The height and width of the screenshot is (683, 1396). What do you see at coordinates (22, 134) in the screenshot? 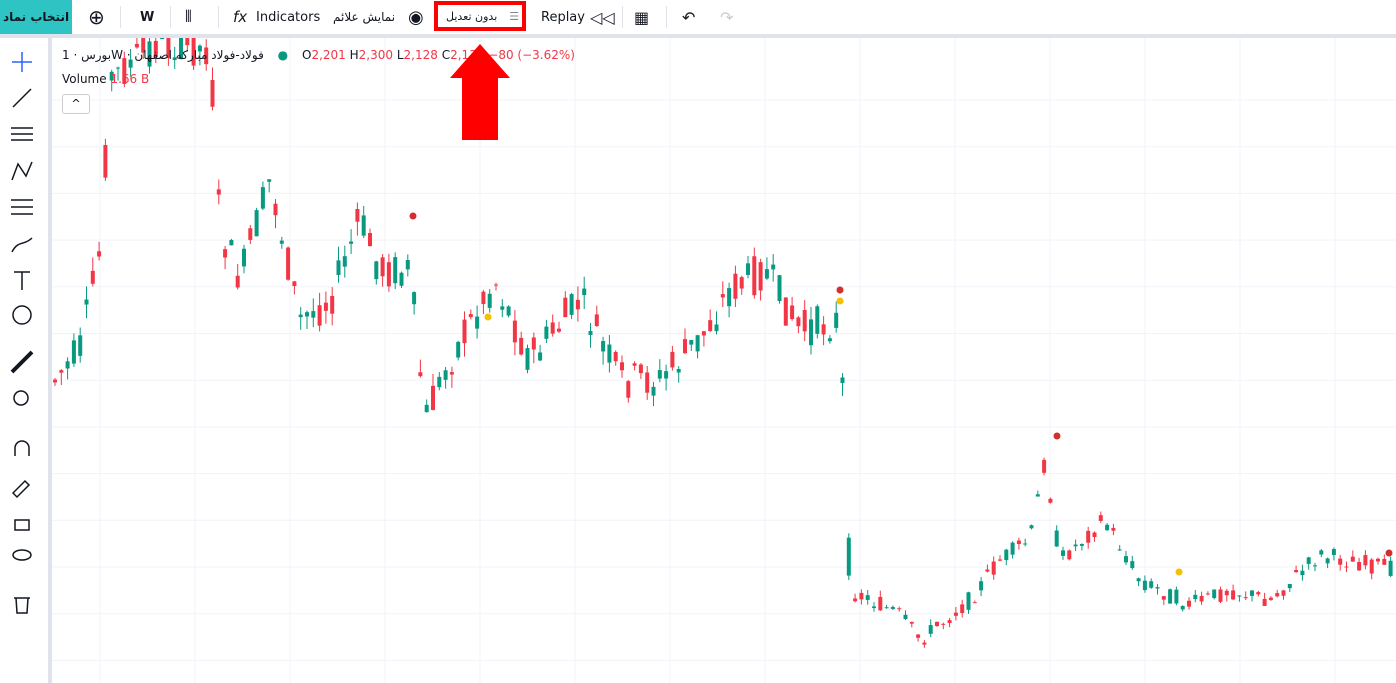
I see `fib-tool` at bounding box center [22, 134].